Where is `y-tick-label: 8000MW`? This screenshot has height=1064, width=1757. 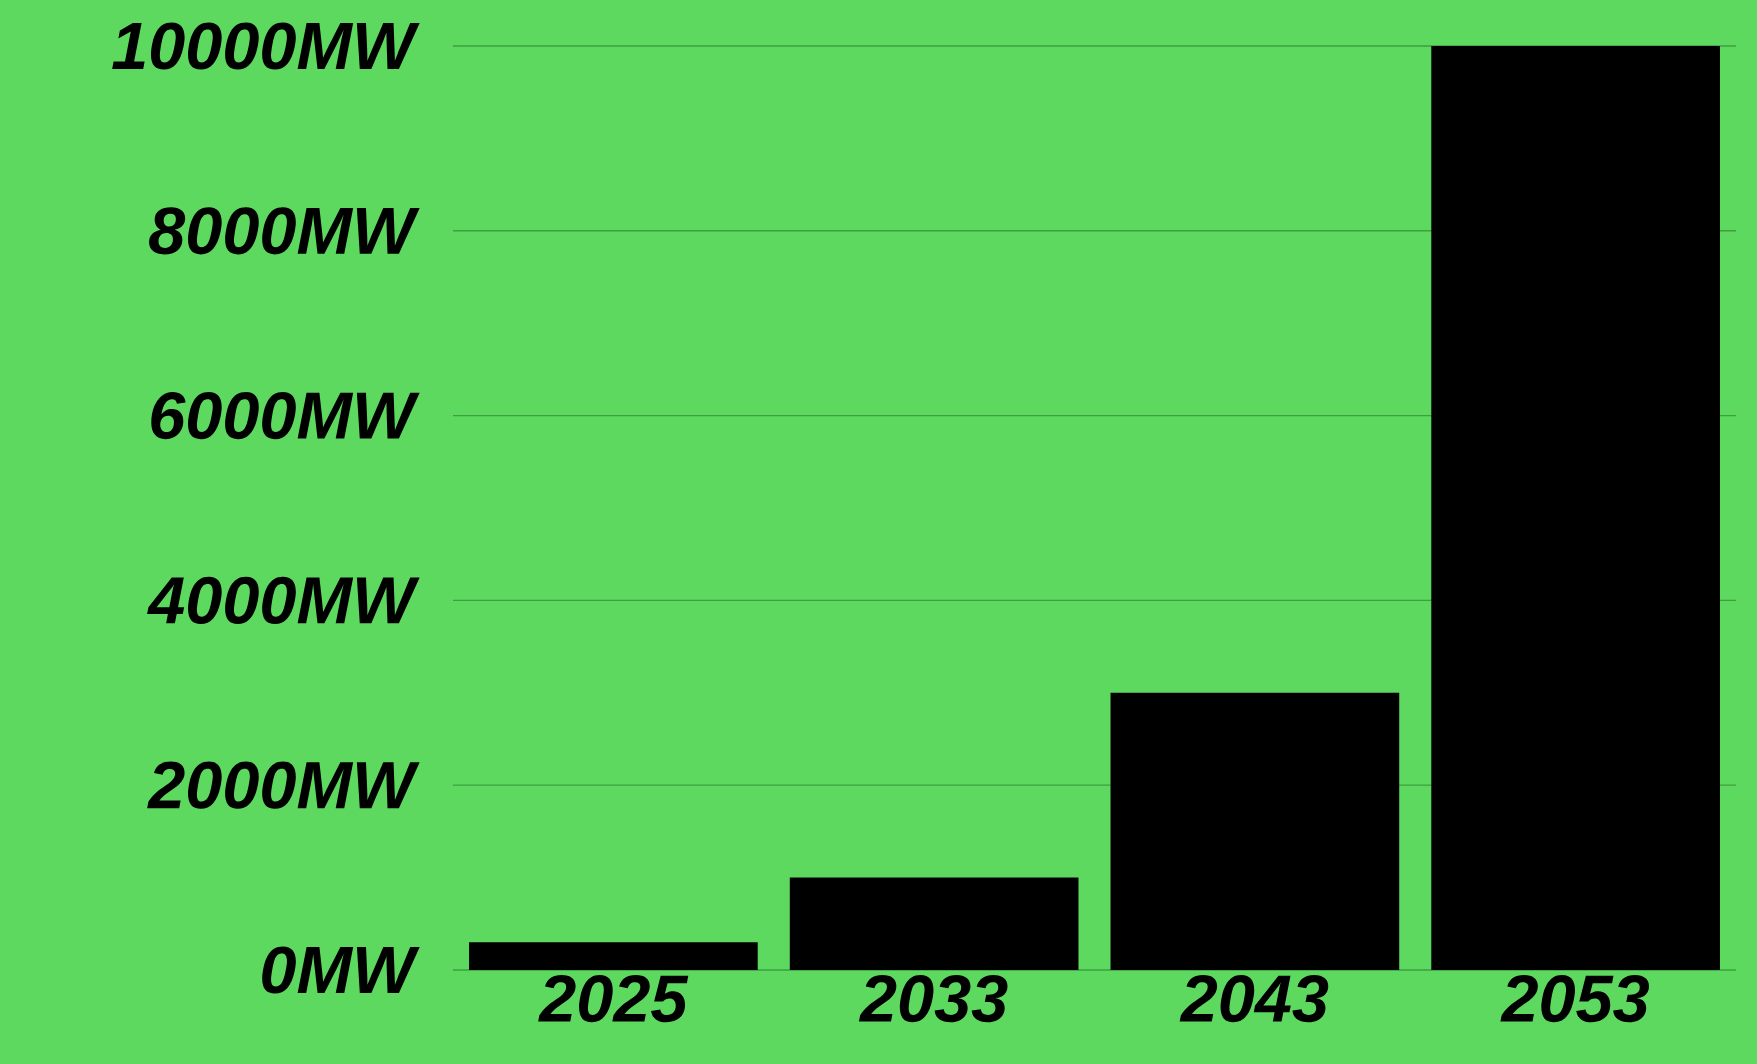 y-tick-label: 8000MW is located at coordinates (284, 231).